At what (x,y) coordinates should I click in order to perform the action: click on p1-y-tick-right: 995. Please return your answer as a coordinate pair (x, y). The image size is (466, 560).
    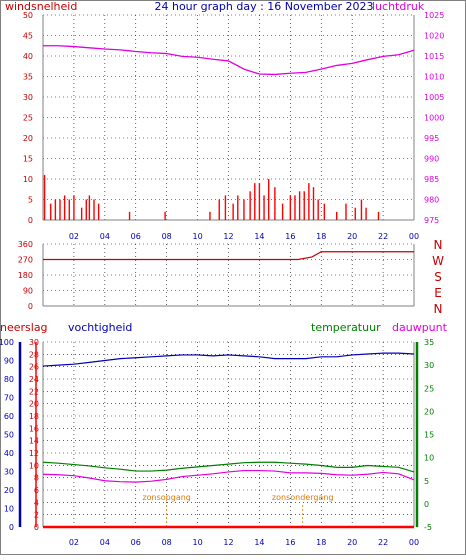
    Looking at the image, I should click on (431, 138).